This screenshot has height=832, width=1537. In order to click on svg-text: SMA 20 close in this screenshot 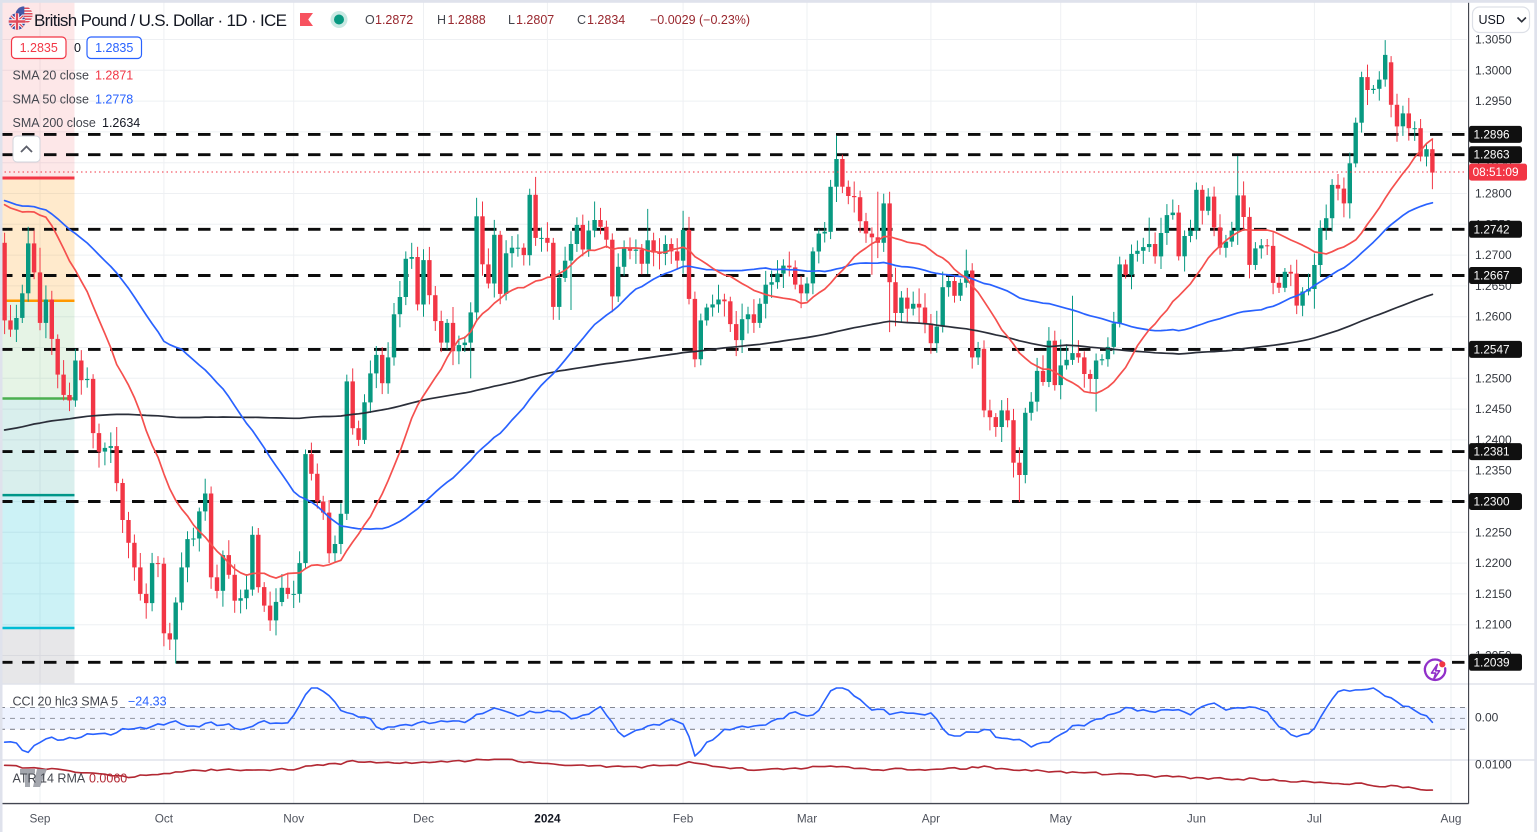, I will do `click(51, 76)`.